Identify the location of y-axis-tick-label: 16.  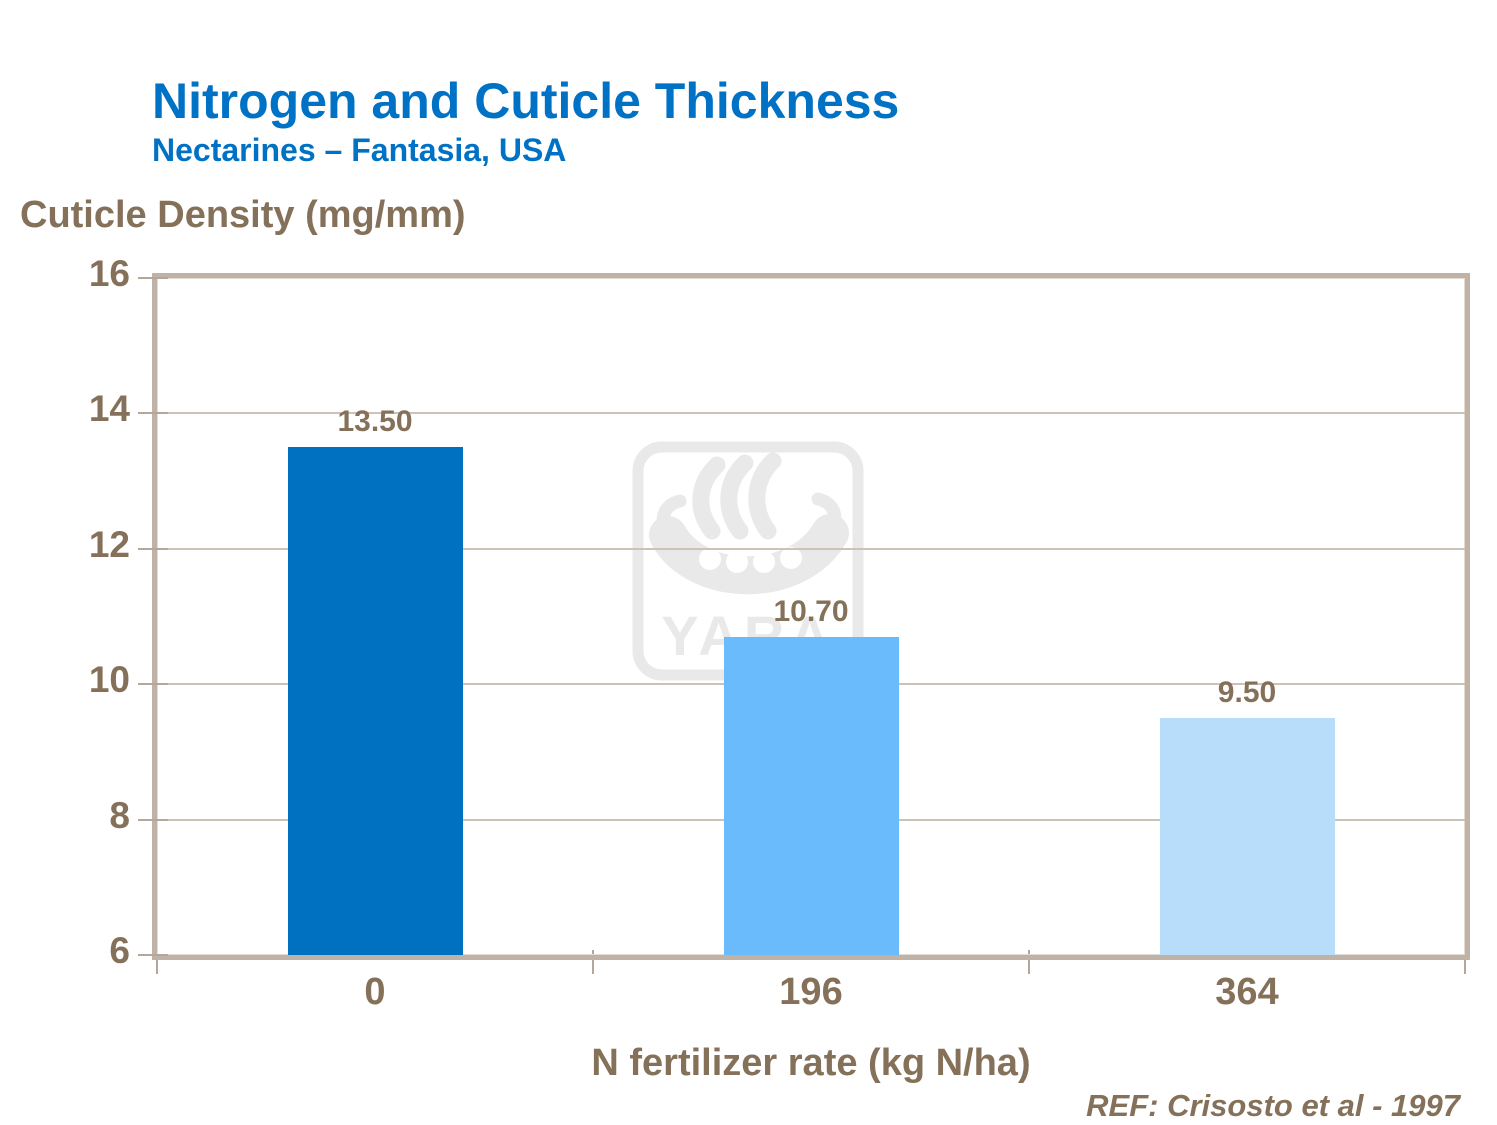
(109, 273).